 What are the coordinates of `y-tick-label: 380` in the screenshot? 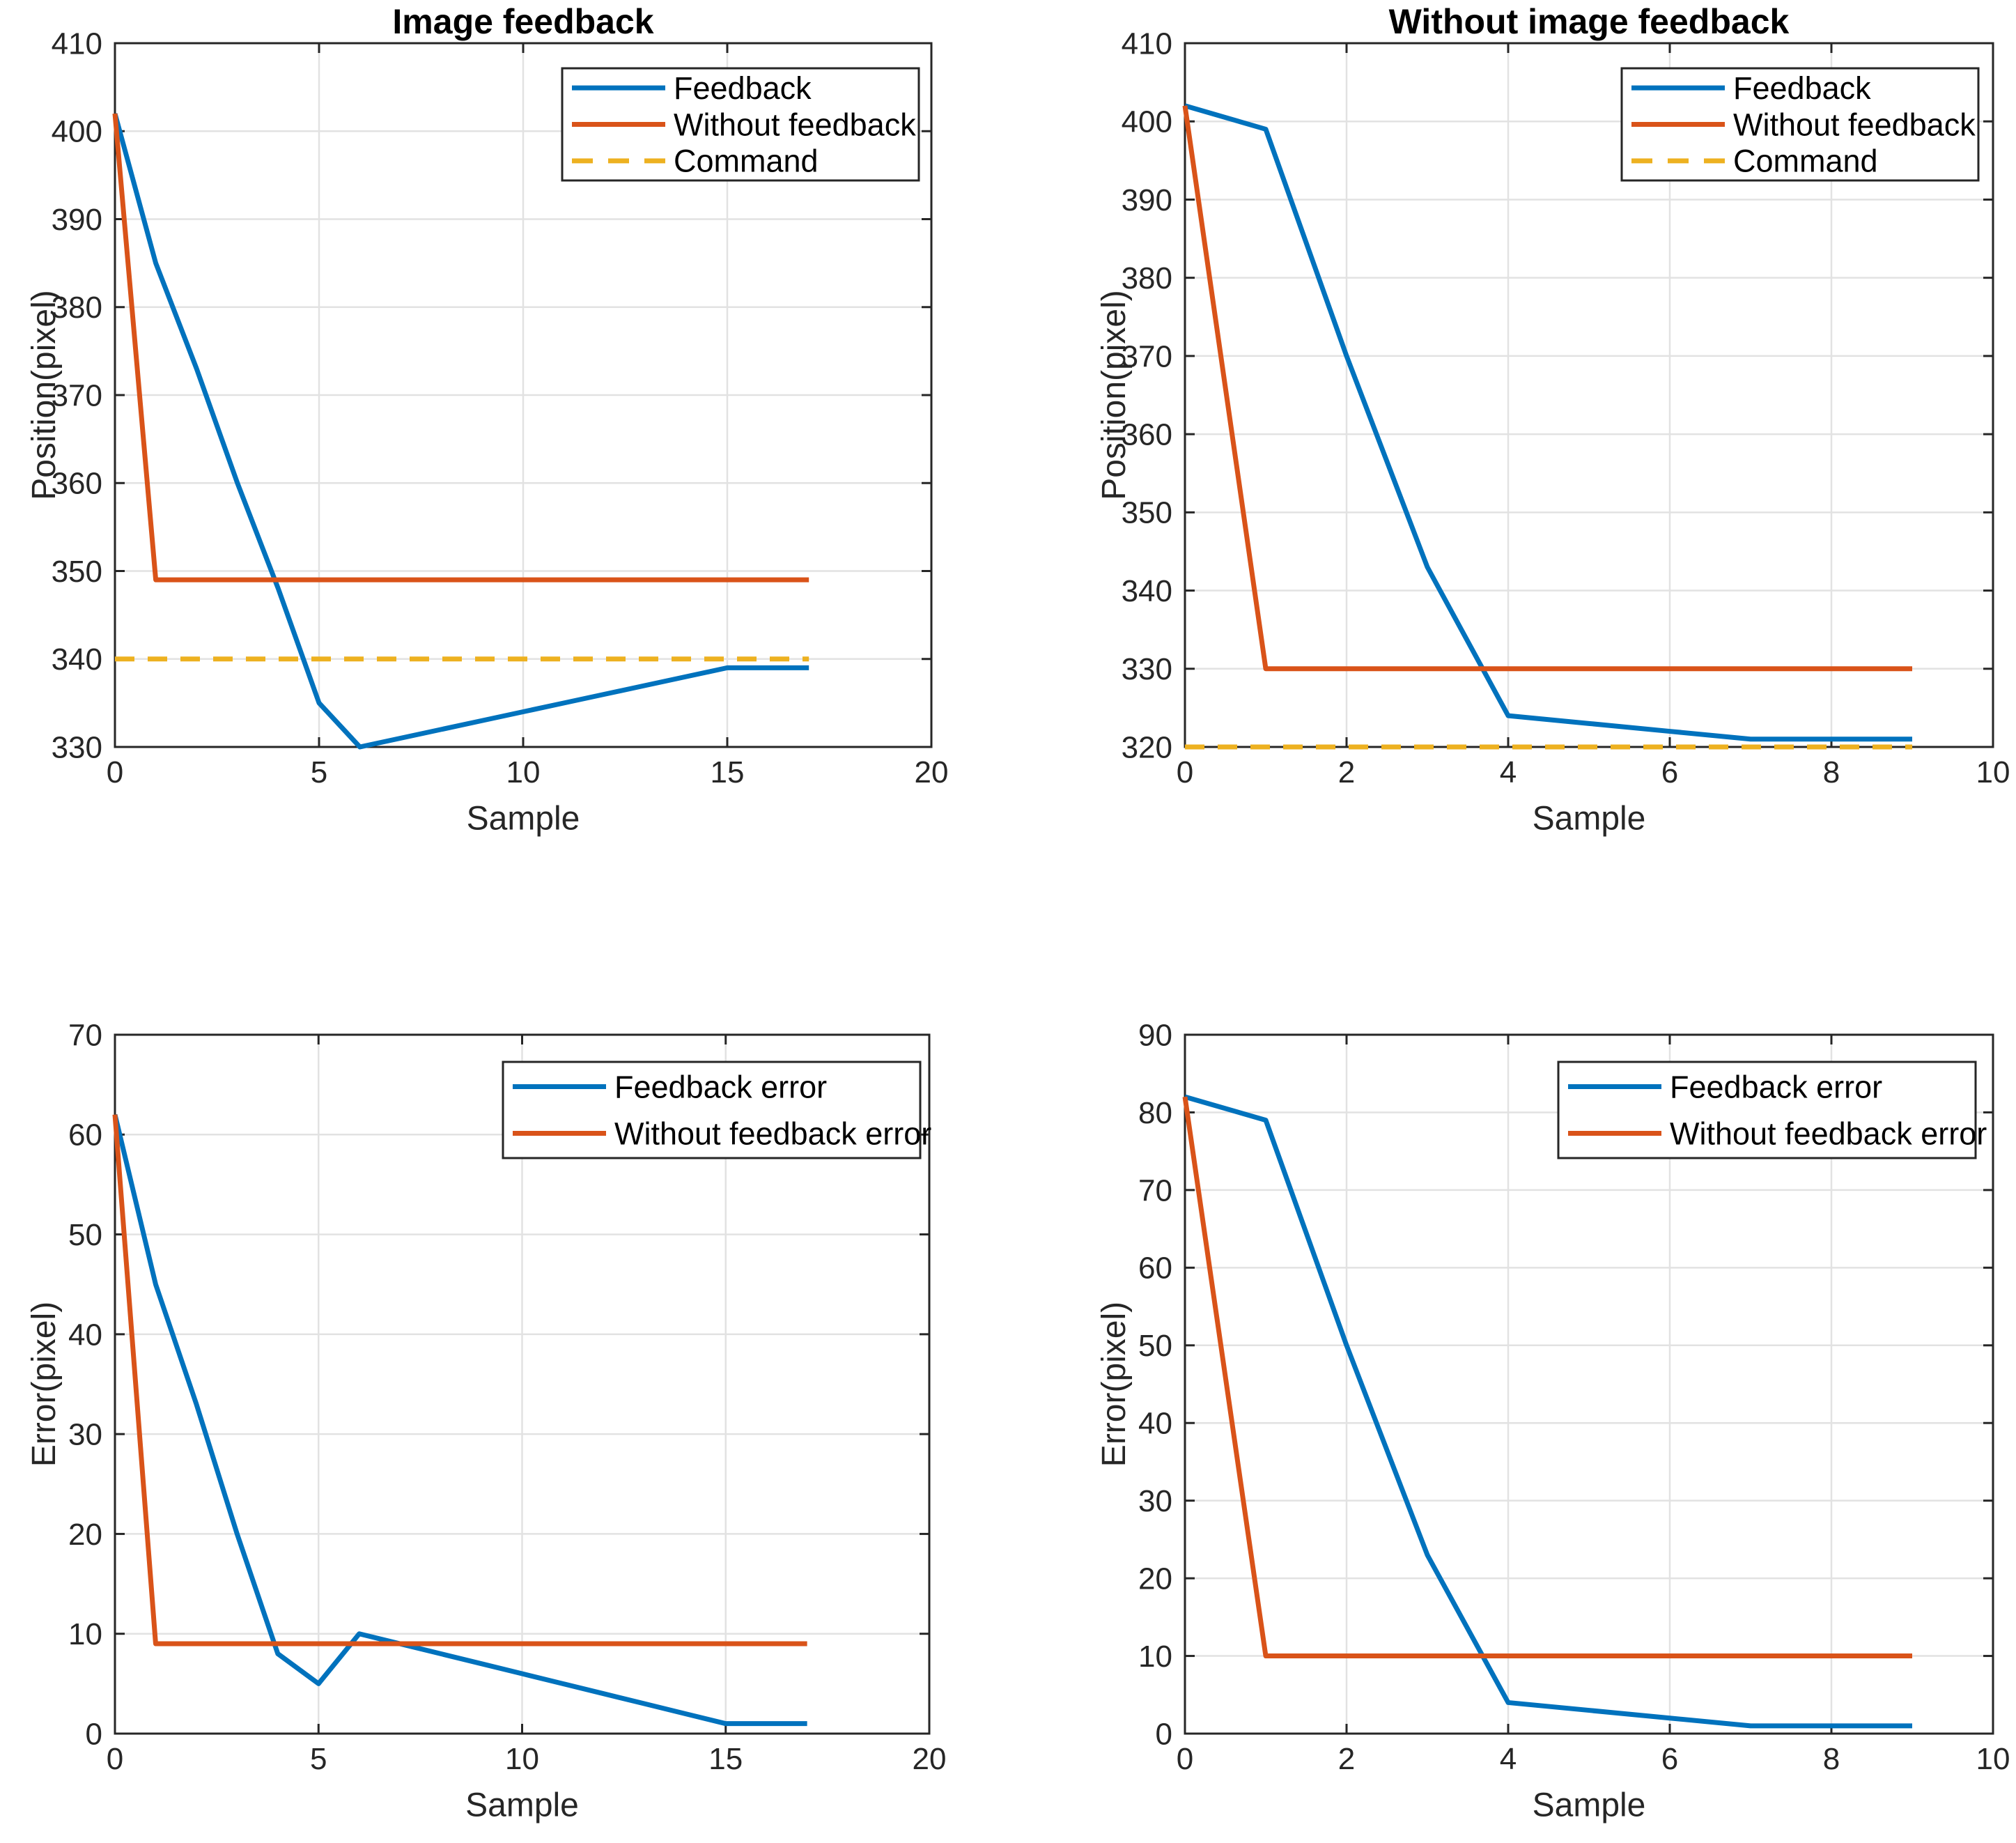 It's located at (1147, 278).